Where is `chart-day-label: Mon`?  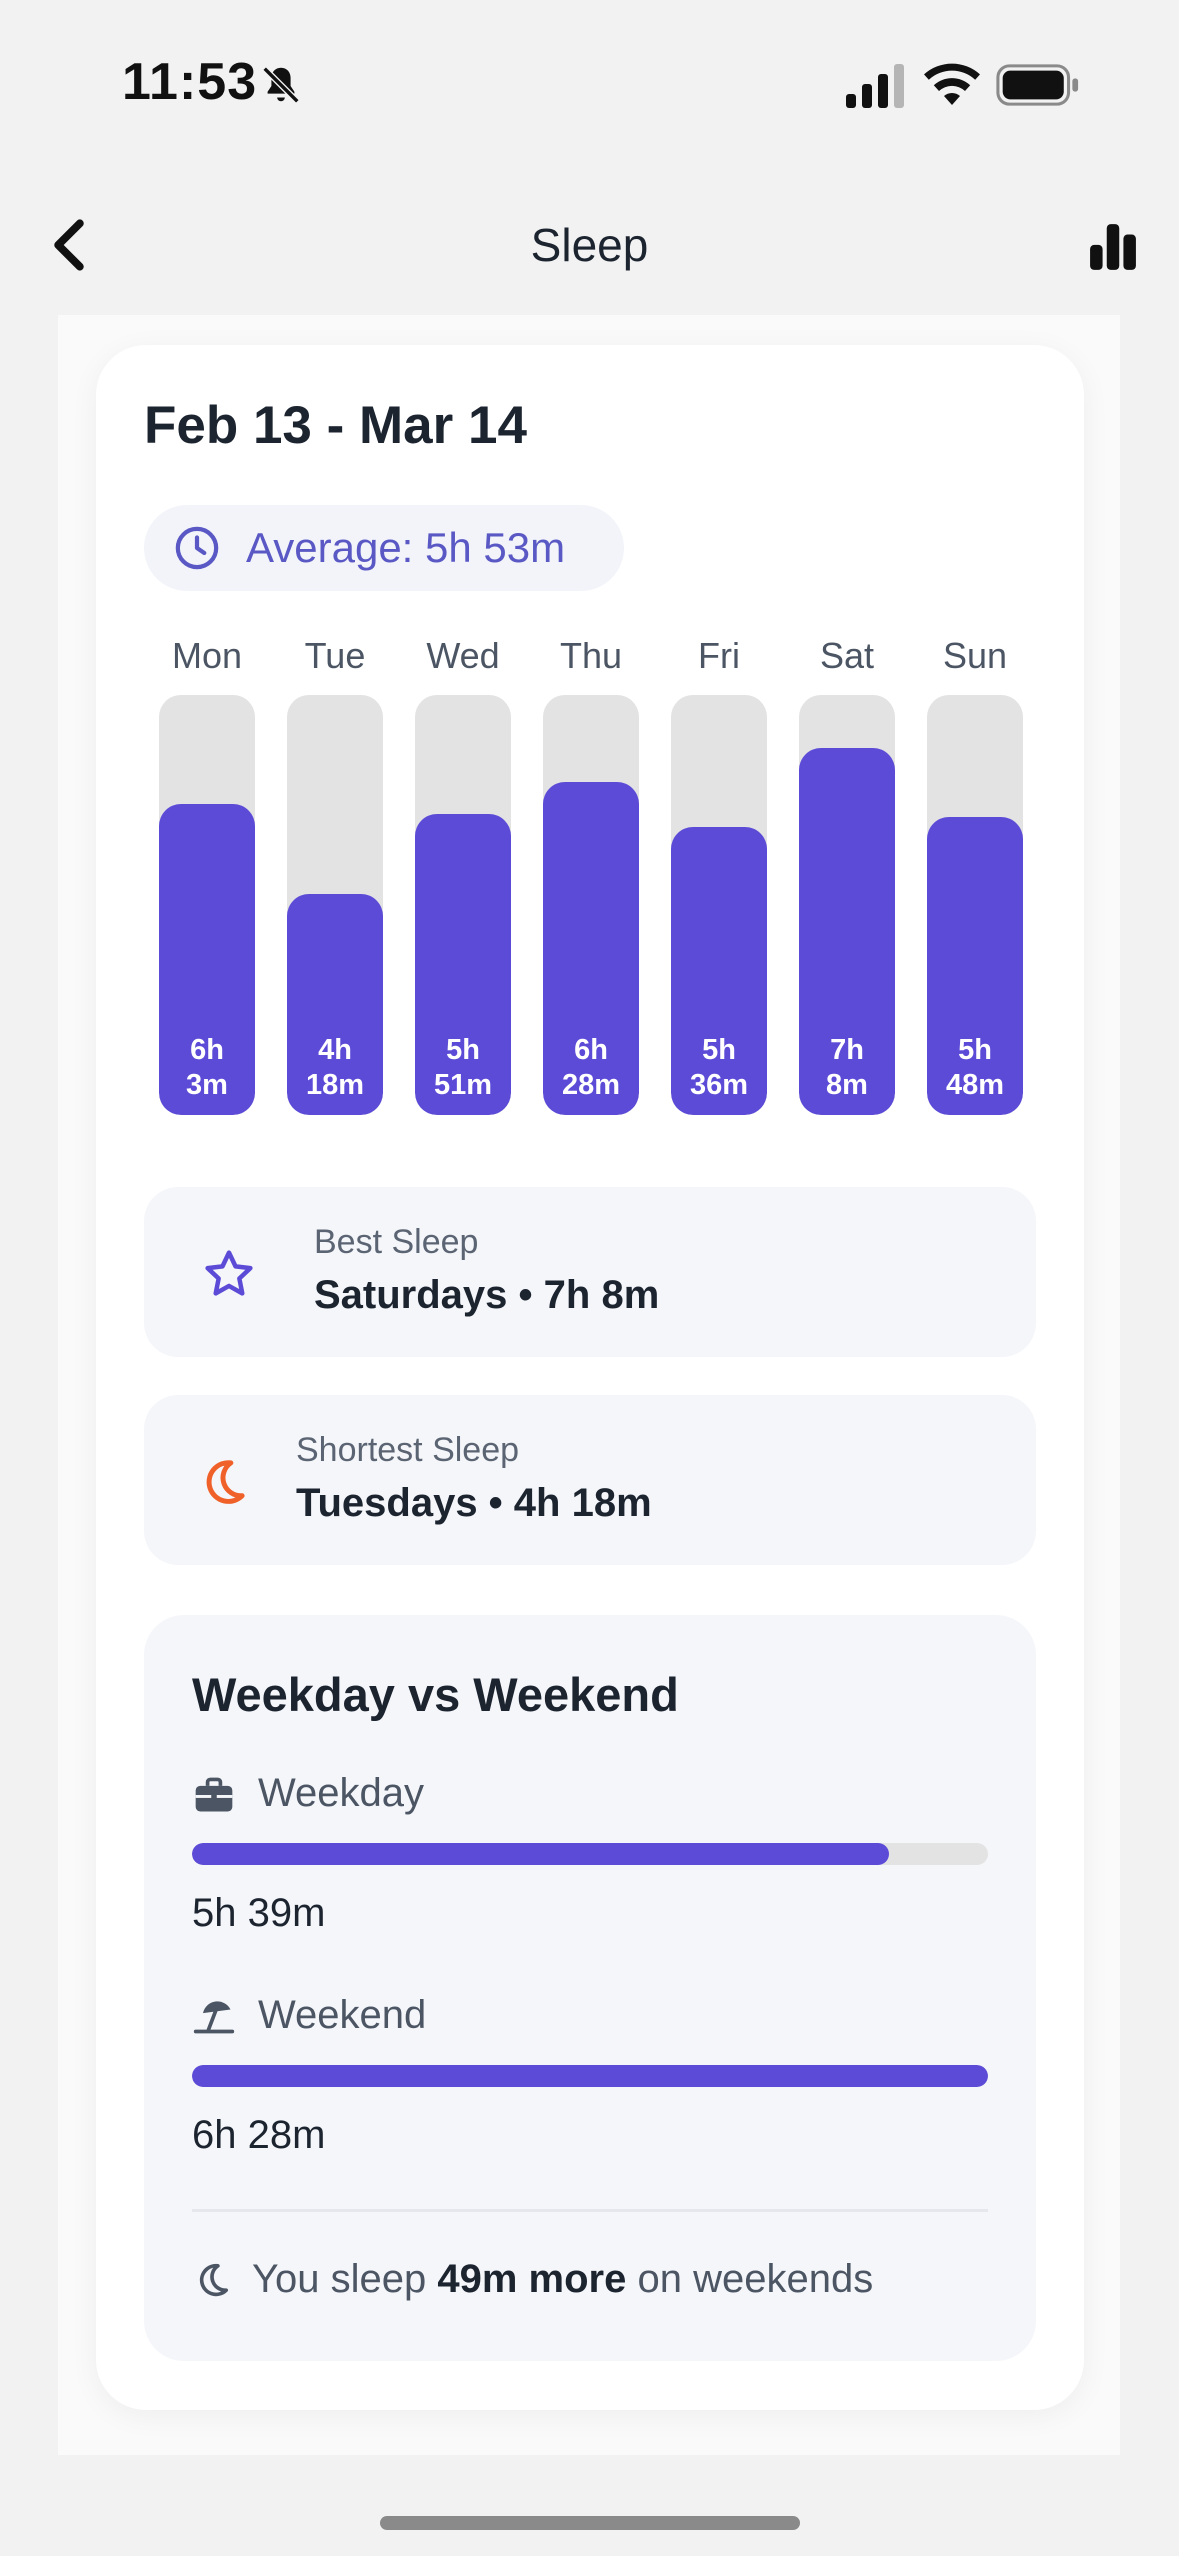 chart-day-label: Mon is located at coordinates (207, 655).